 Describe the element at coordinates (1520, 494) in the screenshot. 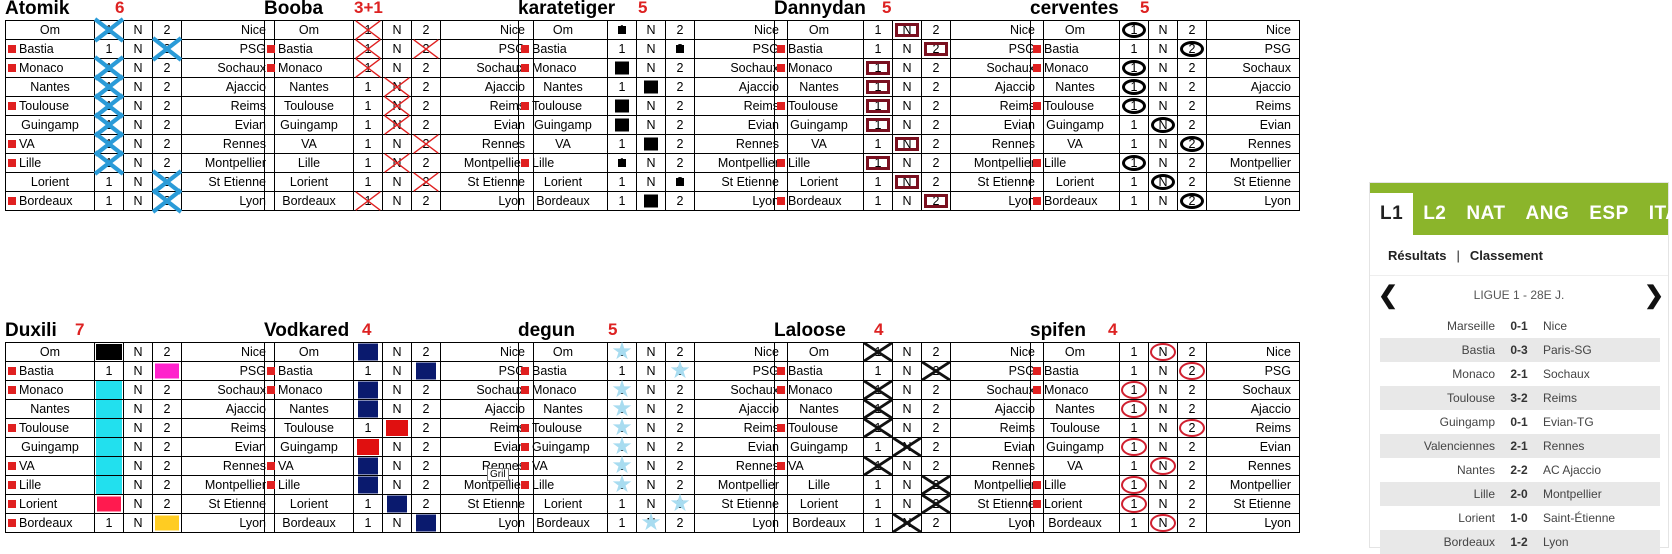

I see `result-row: Lille 2-0 Montpellier` at that location.